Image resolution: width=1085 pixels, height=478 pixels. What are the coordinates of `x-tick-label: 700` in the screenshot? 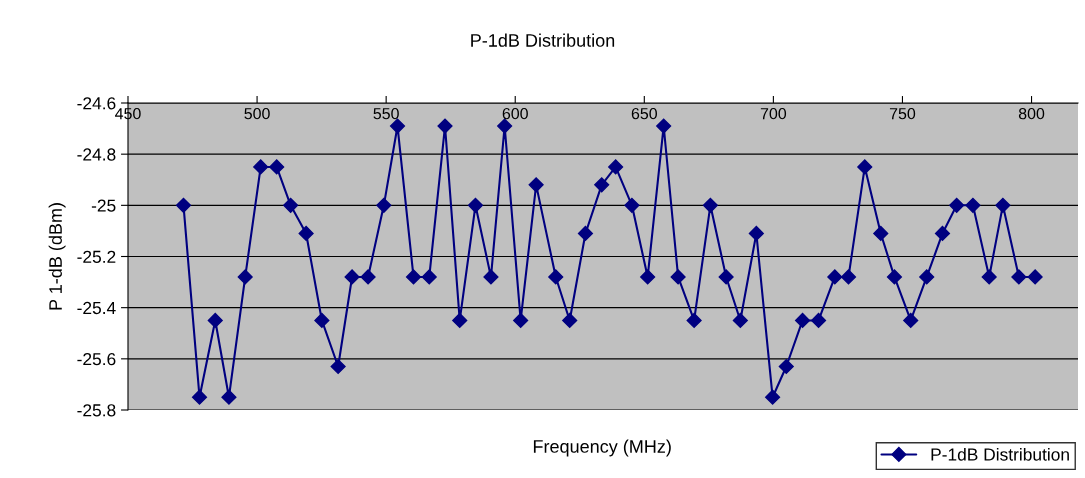 It's located at (773, 113).